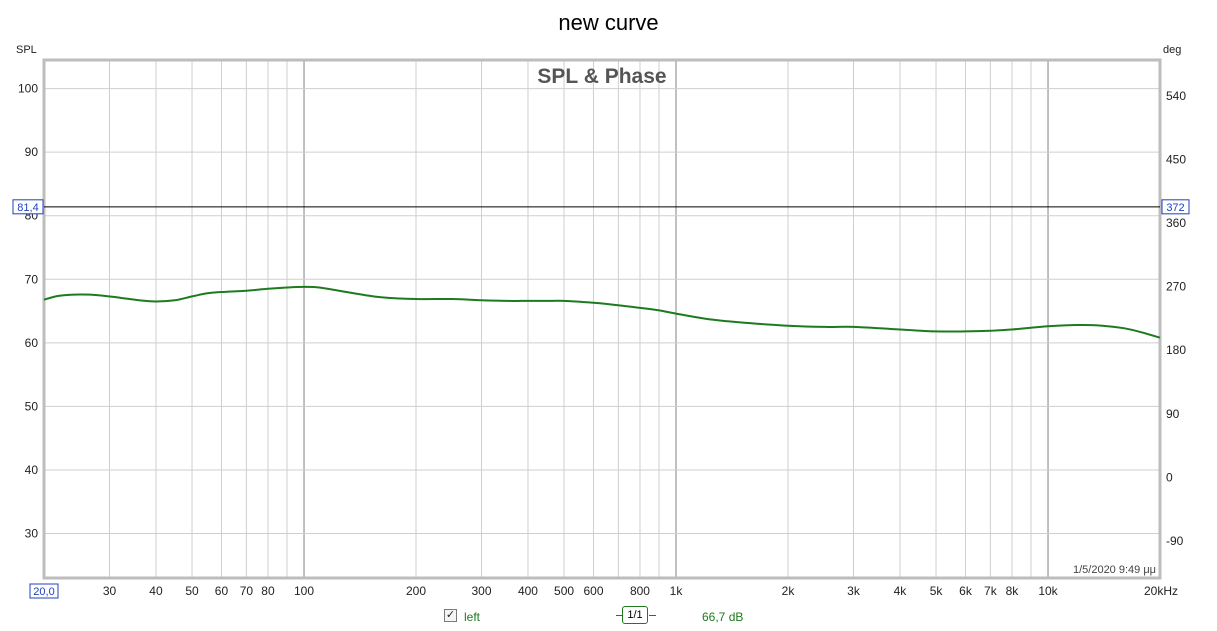  Describe the element at coordinates (1176, 223) in the screenshot. I see `y2-tick-label: 360` at that location.